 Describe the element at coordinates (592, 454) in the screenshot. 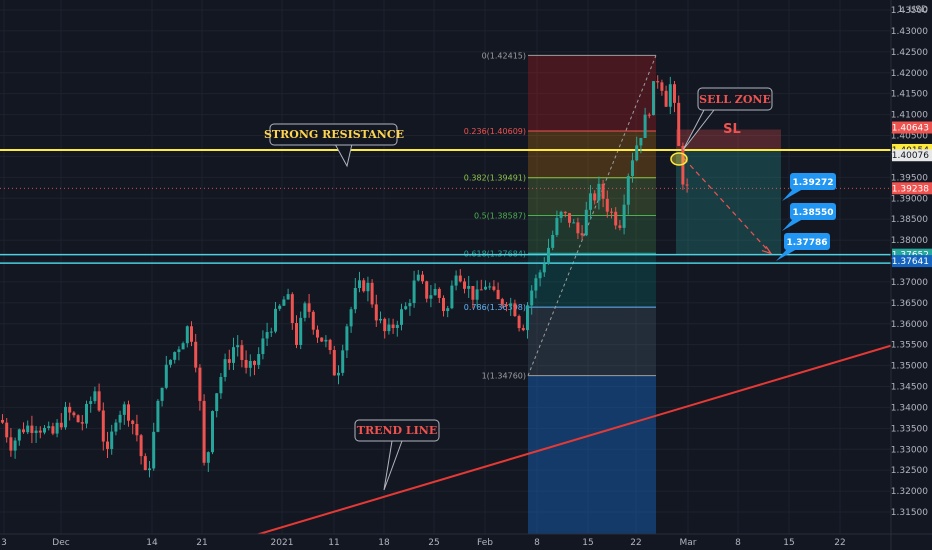

I see `fib-zone-extension` at that location.